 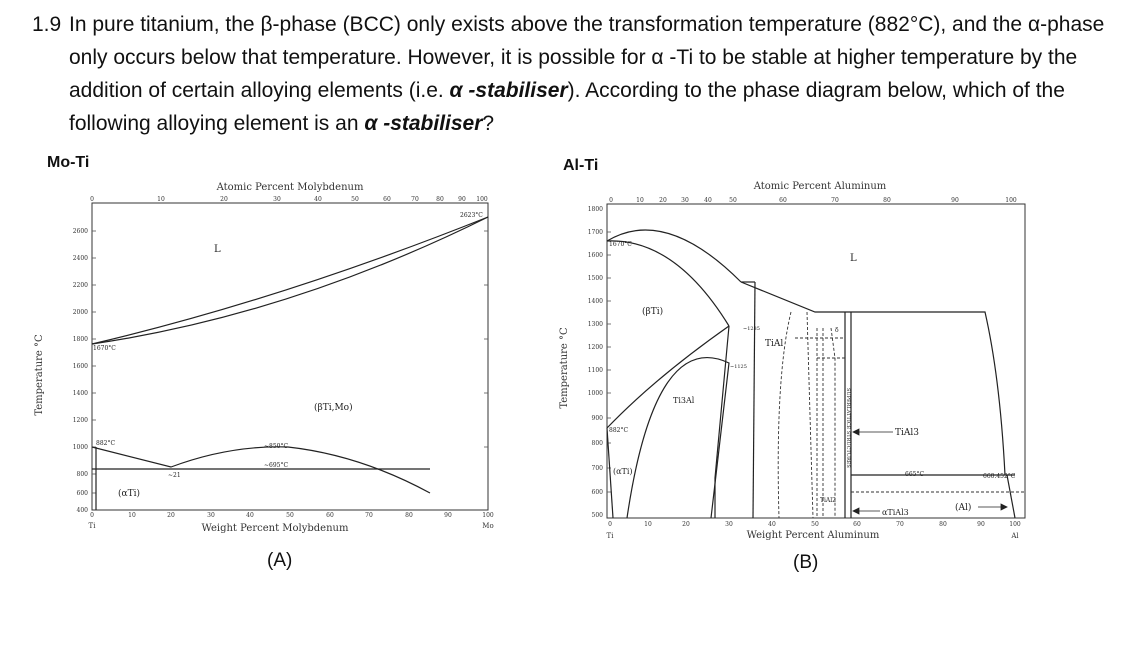 I want to click on temp-665-label: 665°C, so click(x=914, y=474).